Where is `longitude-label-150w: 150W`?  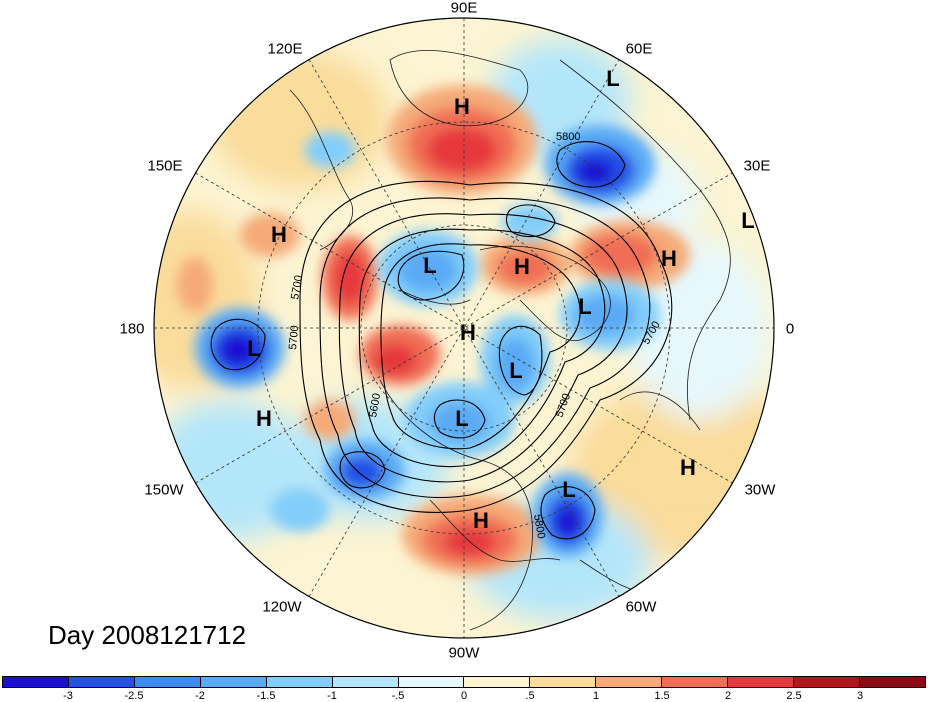 longitude-label-150w: 150W is located at coordinates (164, 490).